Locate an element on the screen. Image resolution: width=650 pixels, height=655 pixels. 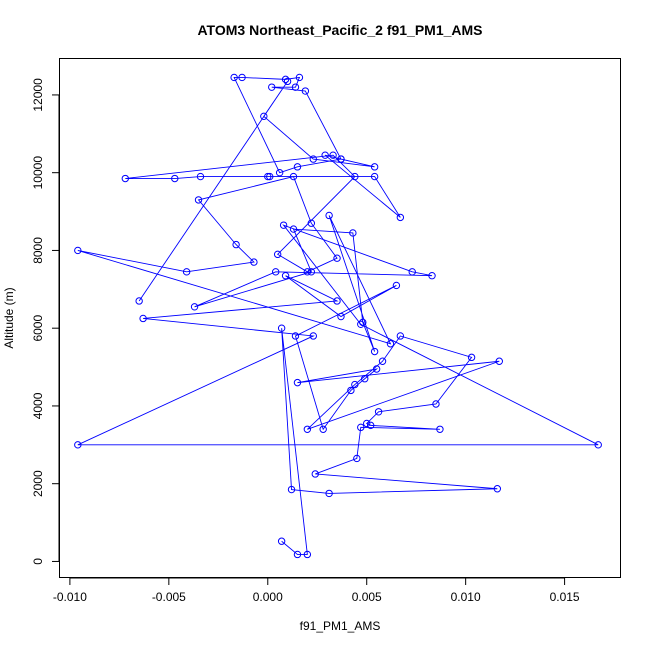
y-tick-label: 6000 is located at coordinates (38, 328).